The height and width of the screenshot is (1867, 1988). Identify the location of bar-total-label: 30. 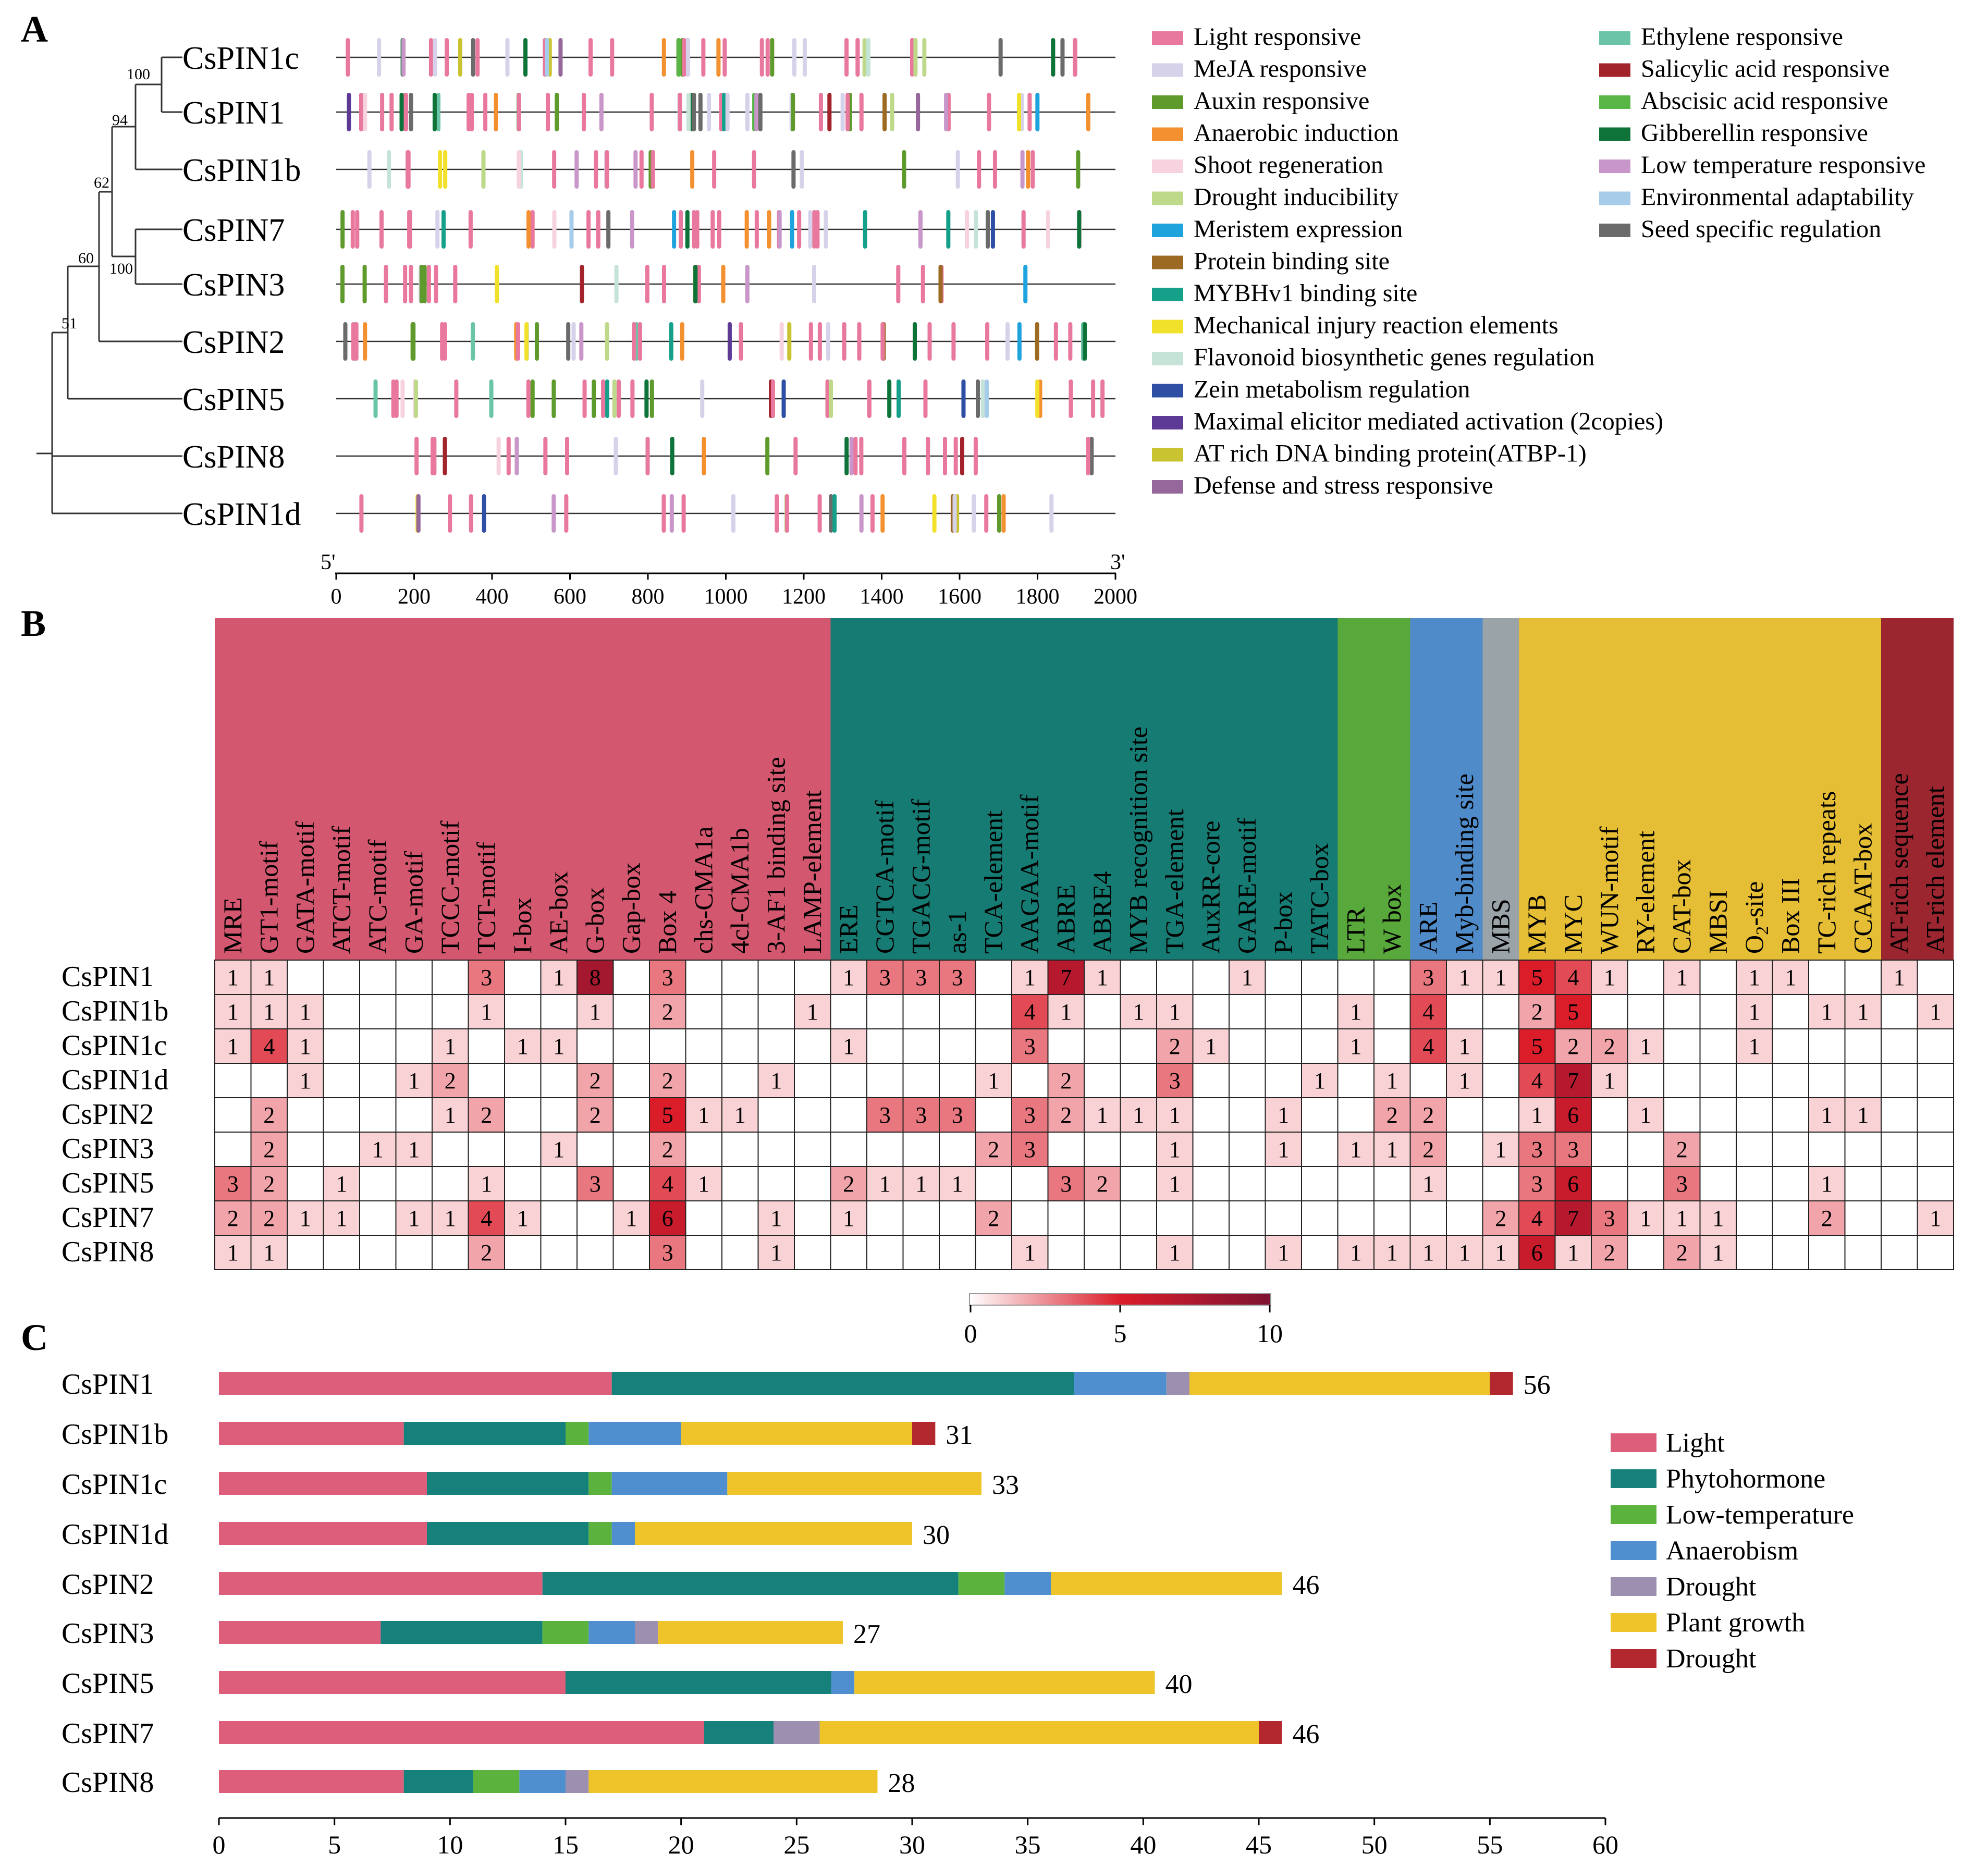
(937, 1535).